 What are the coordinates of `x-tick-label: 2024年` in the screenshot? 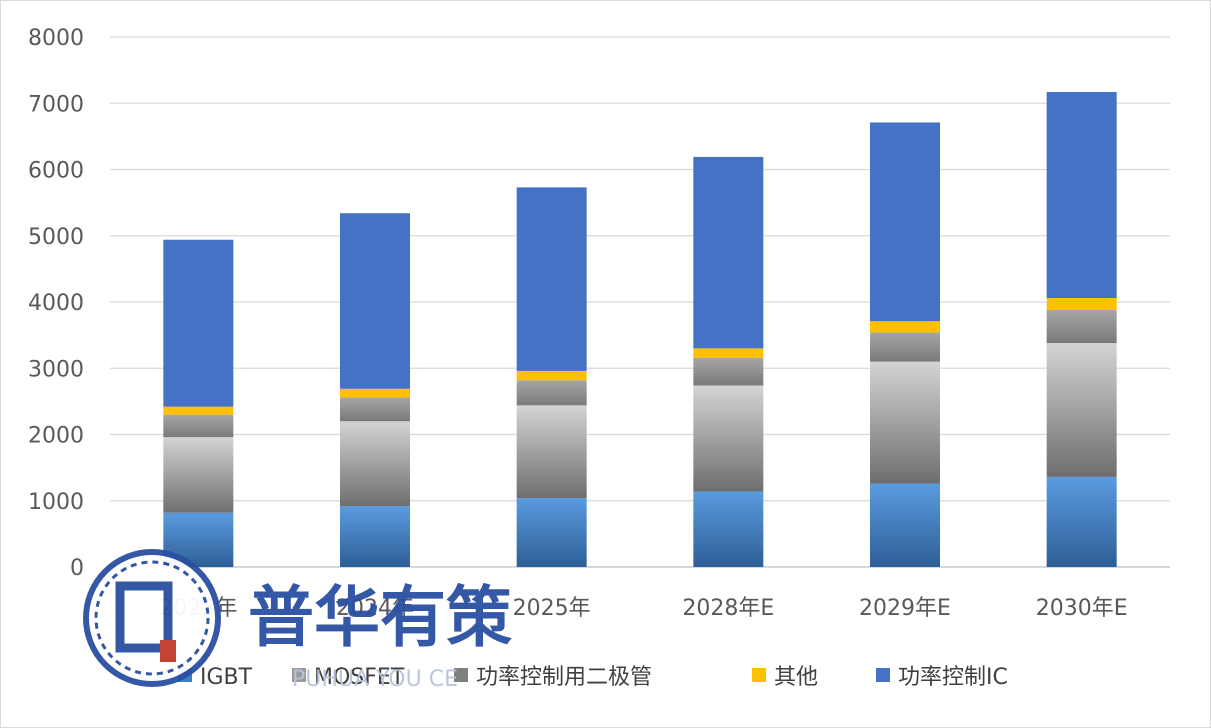 It's located at (375, 608).